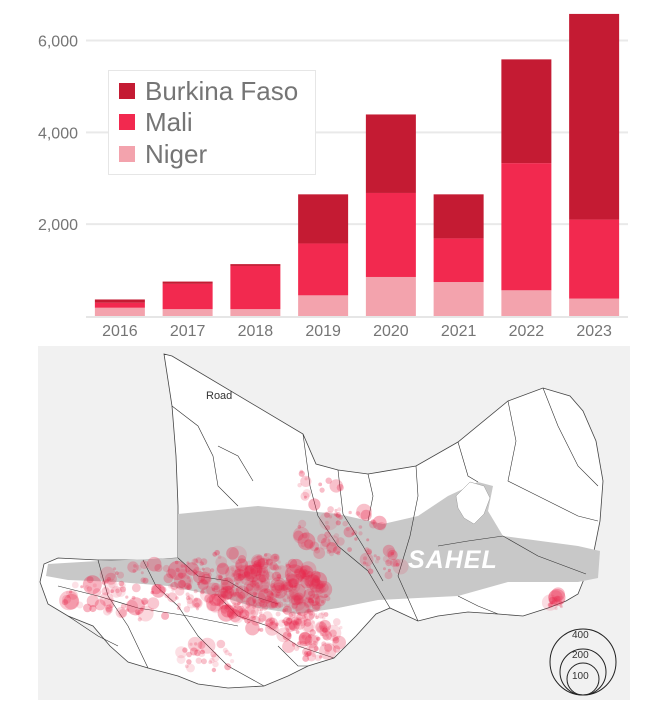 This screenshot has height=718, width=670. I want to click on sahel-label: SAHEL, so click(453, 560).